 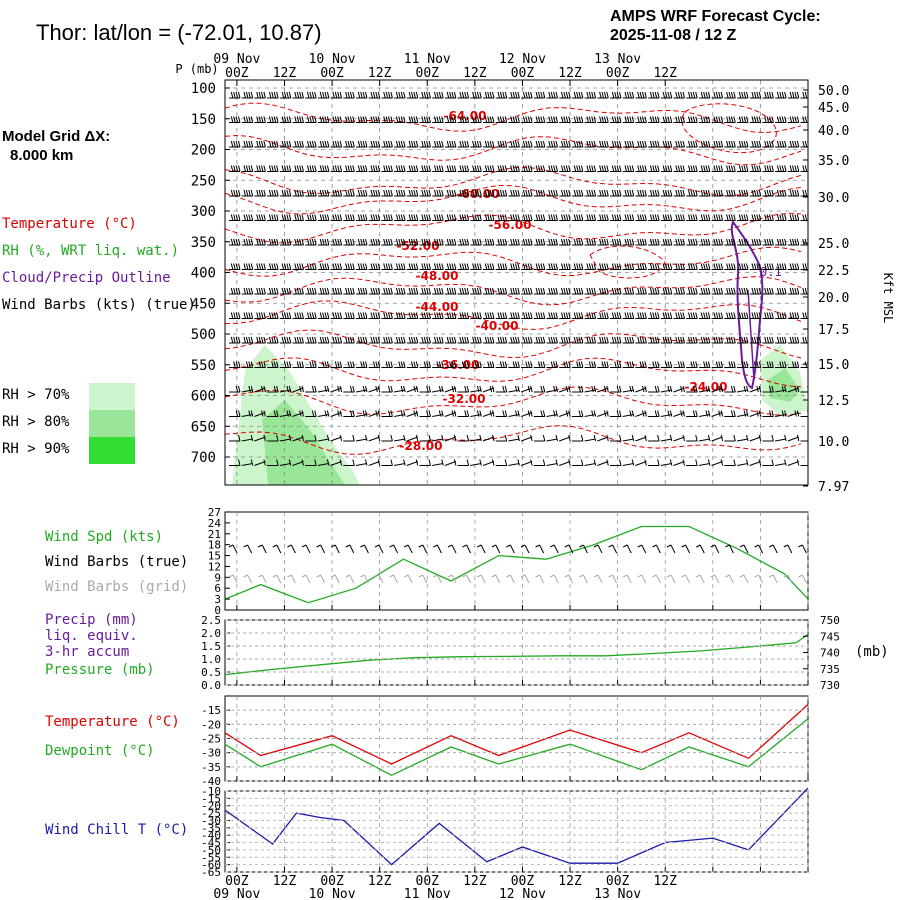 What do you see at coordinates (112, 722) in the screenshot?
I see `temp-panel-label: Temperature (°C)` at bounding box center [112, 722].